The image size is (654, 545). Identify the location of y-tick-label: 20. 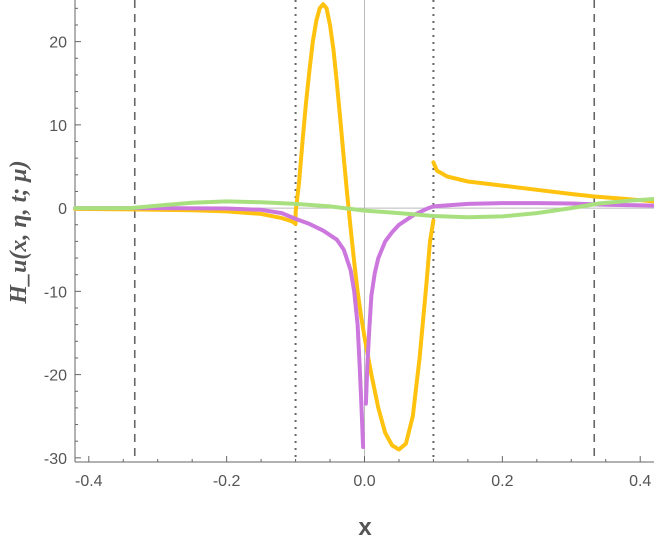
(58, 43).